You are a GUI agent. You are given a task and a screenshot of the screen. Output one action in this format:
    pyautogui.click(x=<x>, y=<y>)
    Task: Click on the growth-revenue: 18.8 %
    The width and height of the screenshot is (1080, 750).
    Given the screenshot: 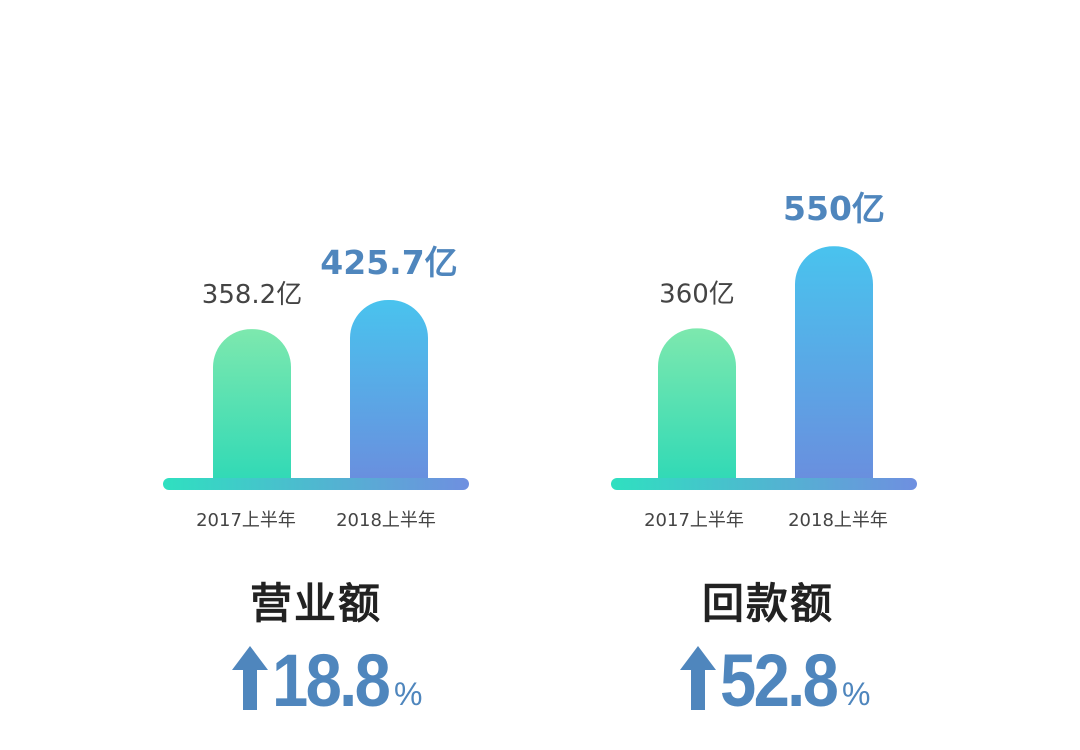 What is the action you would take?
    pyautogui.click(x=327, y=677)
    